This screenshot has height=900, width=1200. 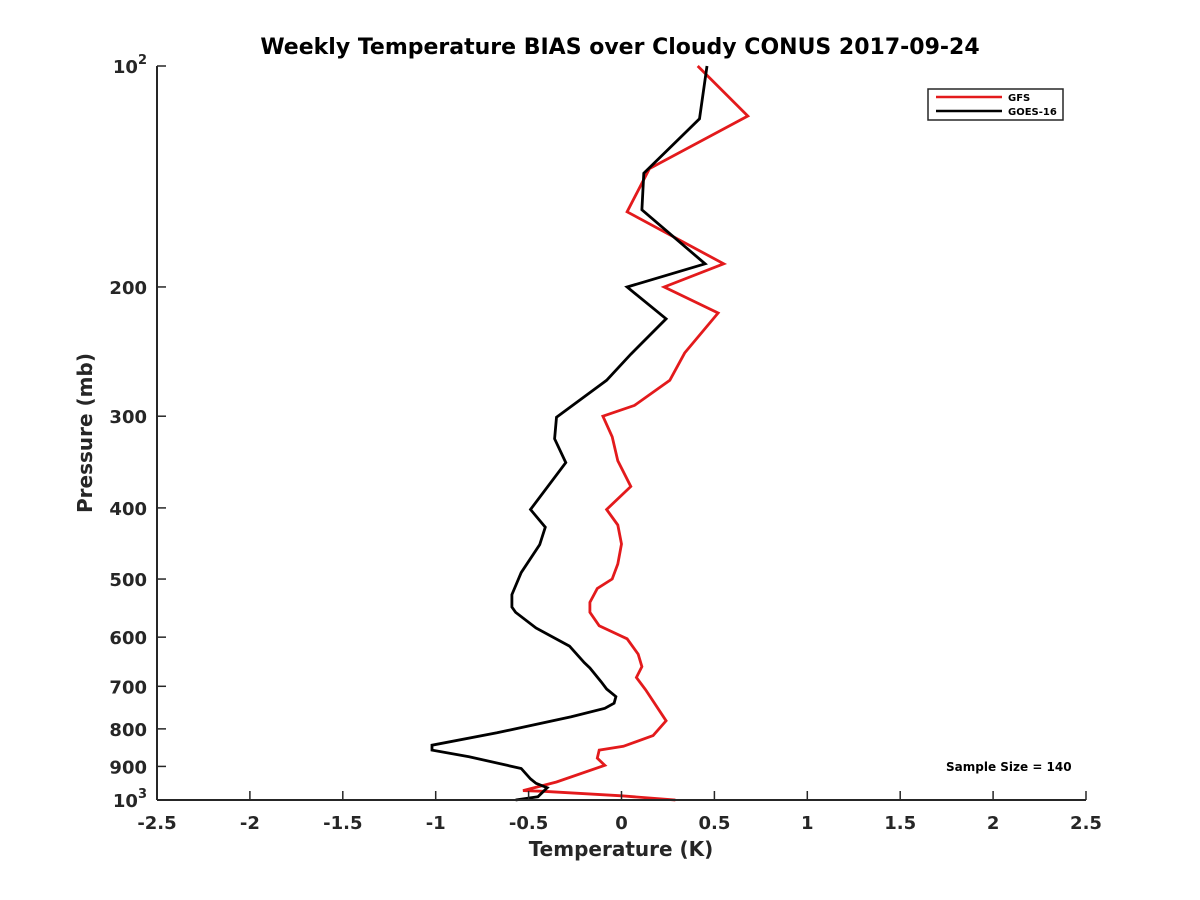 I want to click on y-ticks: 10² 200 300 400 500 600 700 800 900 10³, so click(x=137, y=432).